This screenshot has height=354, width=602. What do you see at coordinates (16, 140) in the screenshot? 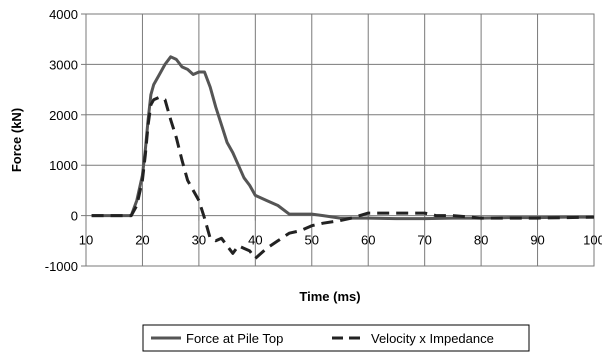
I see `y-axis-title: Force (kN)` at bounding box center [16, 140].